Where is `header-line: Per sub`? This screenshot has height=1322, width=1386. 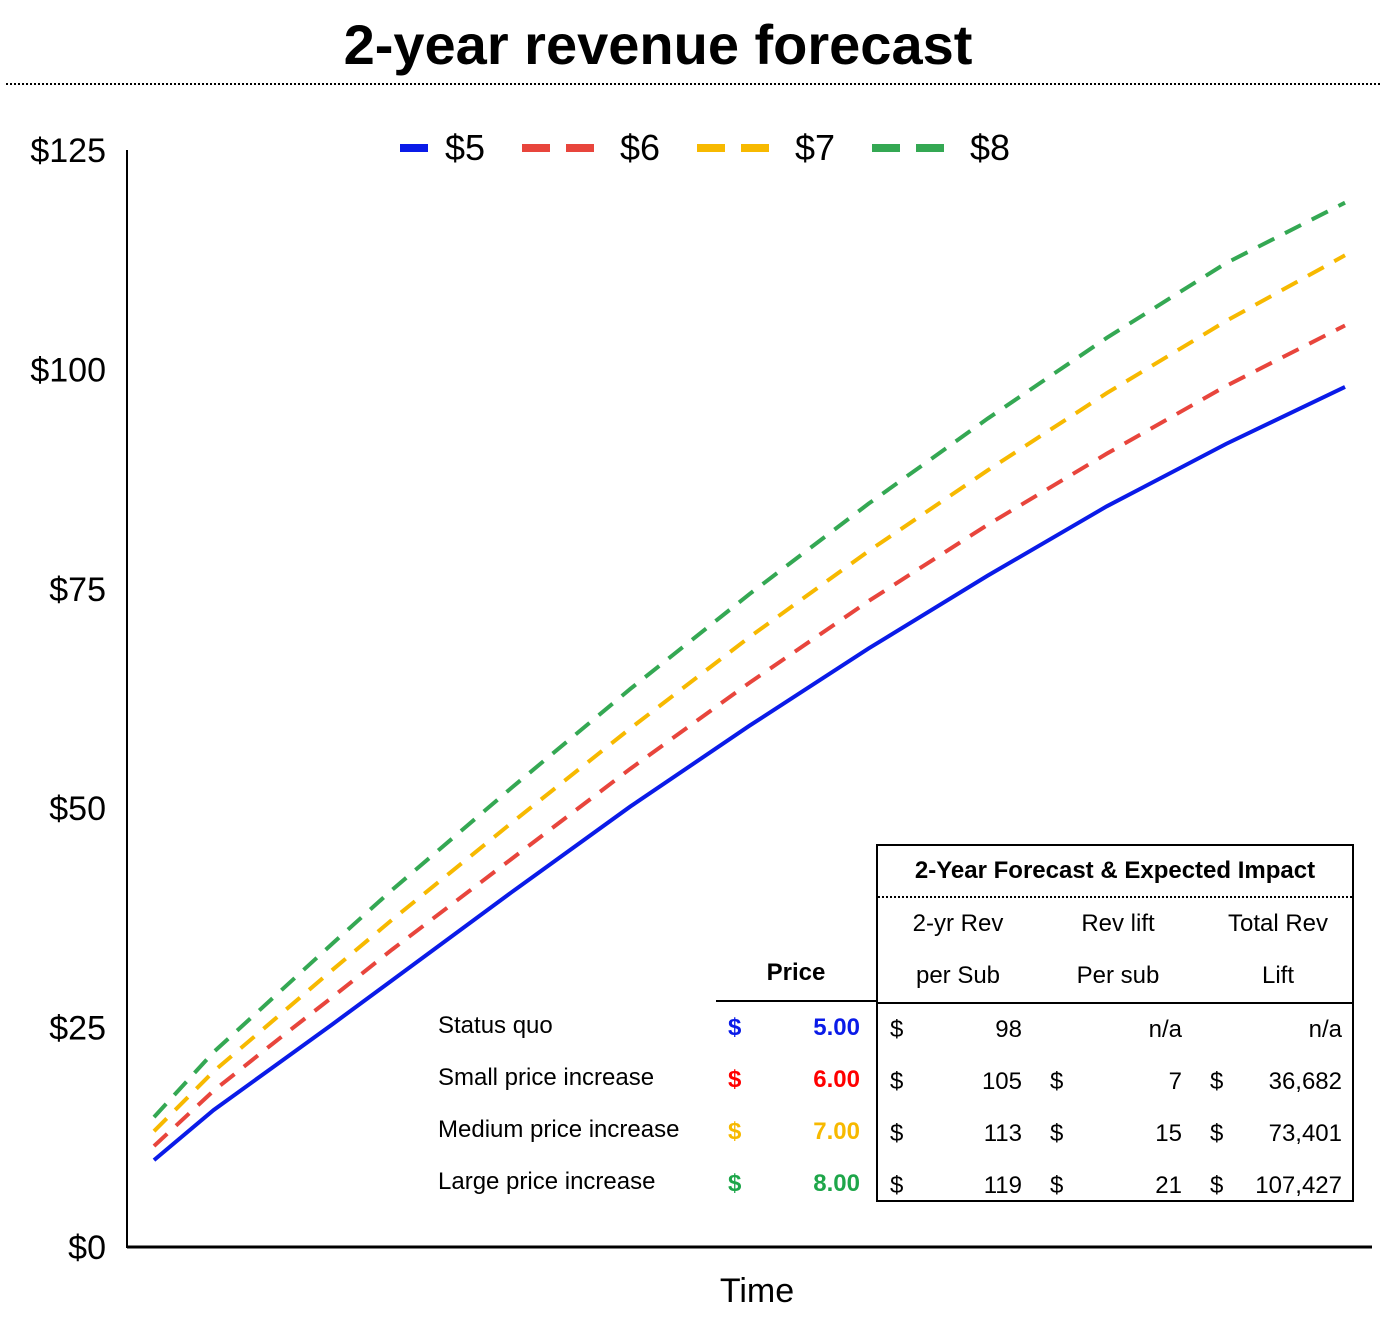
header-line: Per sub is located at coordinates (1118, 975).